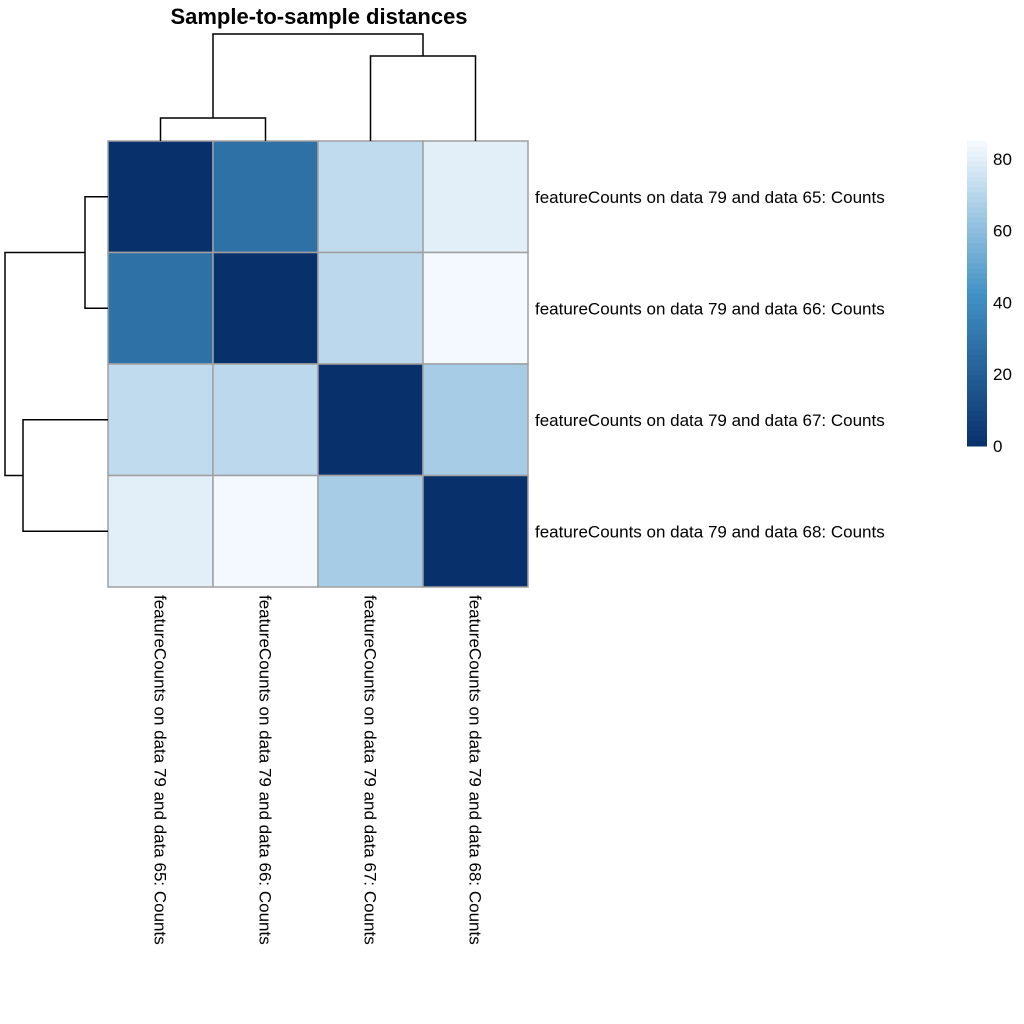 This screenshot has height=1024, width=1024. I want to click on heatmap-cell-r1-c1, so click(160, 197).